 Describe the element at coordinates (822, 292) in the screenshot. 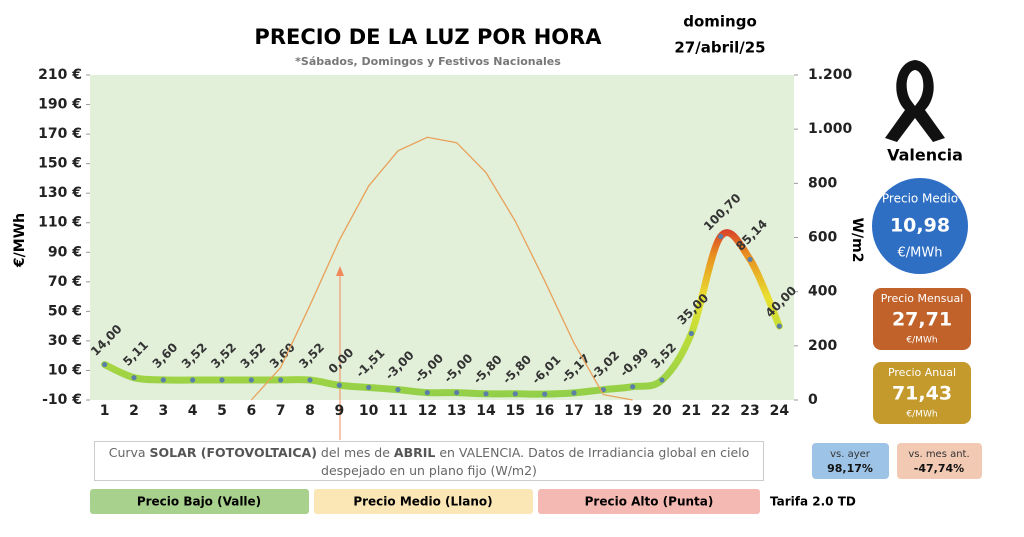

I see `y2-tick-label: 400` at that location.